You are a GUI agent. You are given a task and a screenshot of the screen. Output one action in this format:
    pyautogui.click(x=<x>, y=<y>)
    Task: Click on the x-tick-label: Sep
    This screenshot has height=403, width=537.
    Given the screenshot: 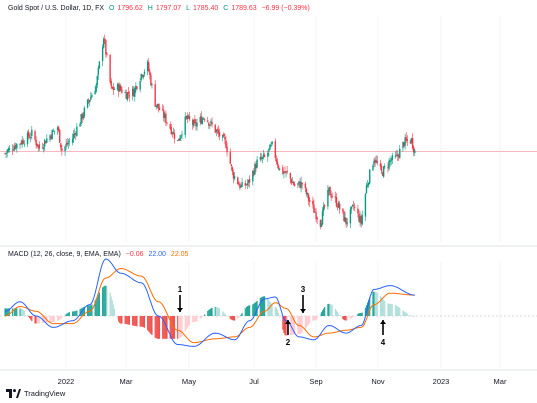 What is the action you would take?
    pyautogui.click(x=316, y=381)
    